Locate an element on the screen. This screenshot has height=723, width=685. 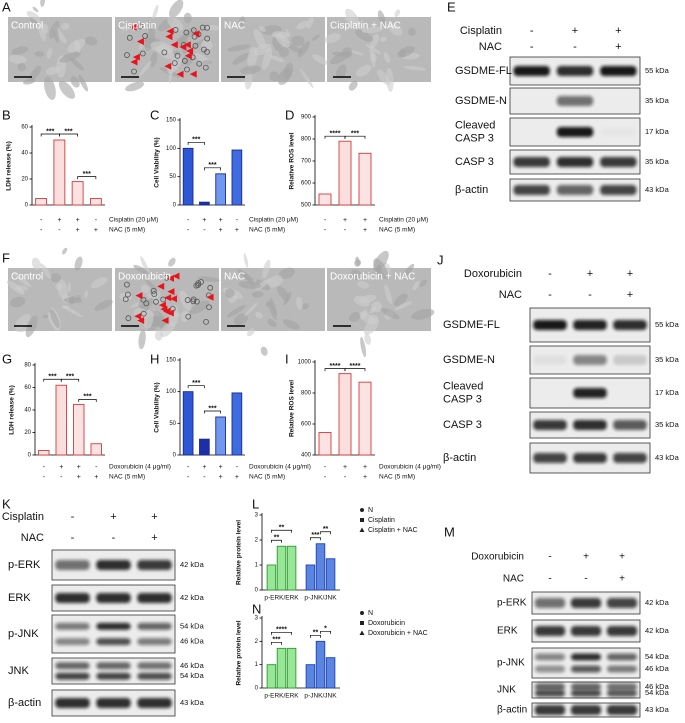
significance-label: *** is located at coordinates (276, 640).